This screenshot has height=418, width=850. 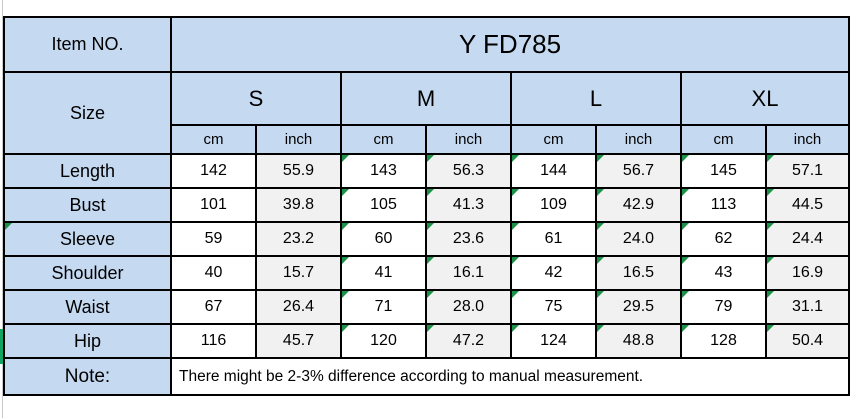 What do you see at coordinates (553, 171) in the screenshot?
I see `value-cell: 144` at bounding box center [553, 171].